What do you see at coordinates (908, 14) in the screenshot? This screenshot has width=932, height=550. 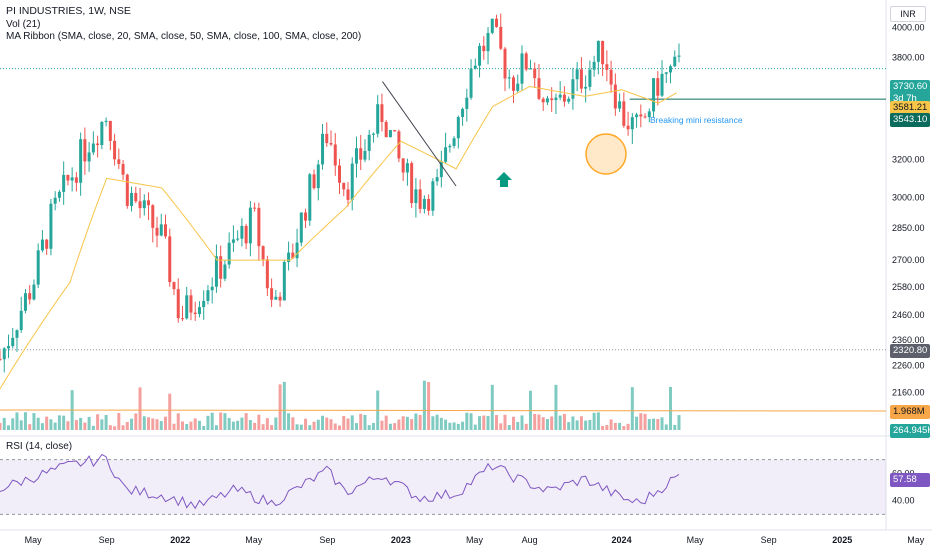 I see `currency-button: INR` at bounding box center [908, 14].